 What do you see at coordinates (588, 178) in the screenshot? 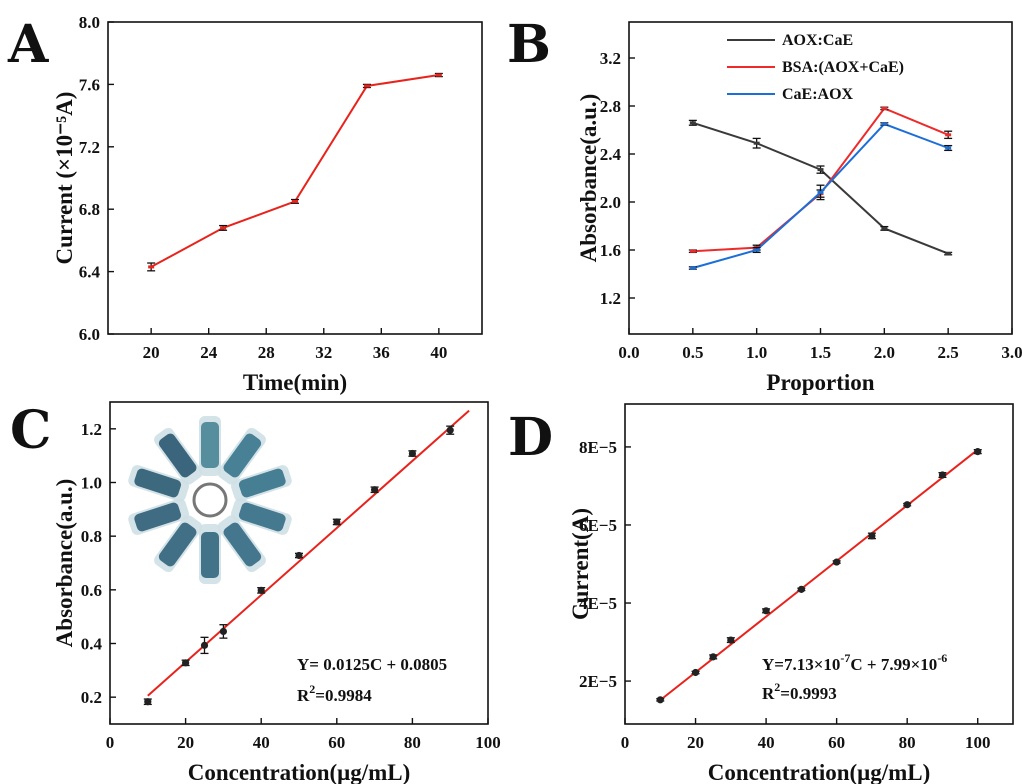
I see `panel-b-y-axis-title: Absorbance(a.u.)` at bounding box center [588, 178].